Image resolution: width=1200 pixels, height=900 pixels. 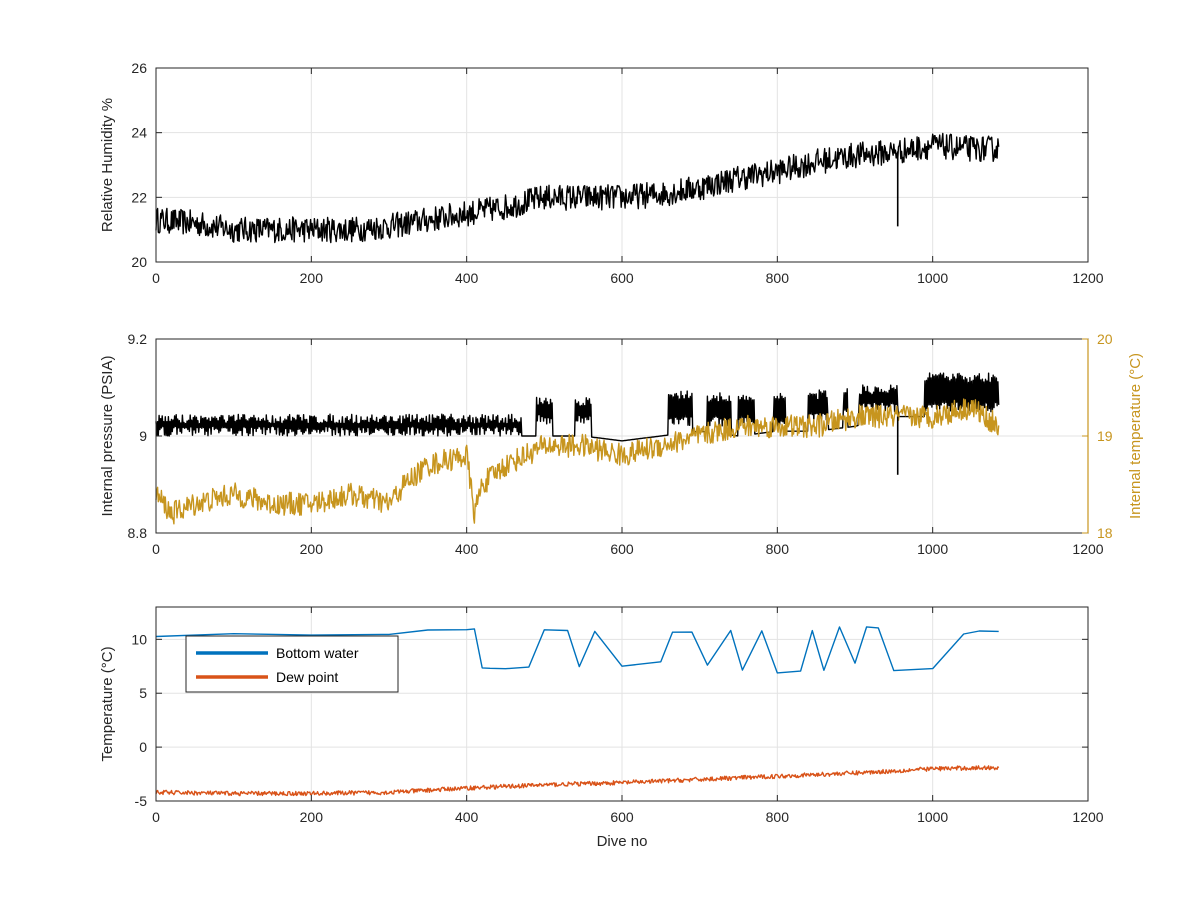 I want to click on right-y-tick-label: 18, so click(x=1105, y=533).